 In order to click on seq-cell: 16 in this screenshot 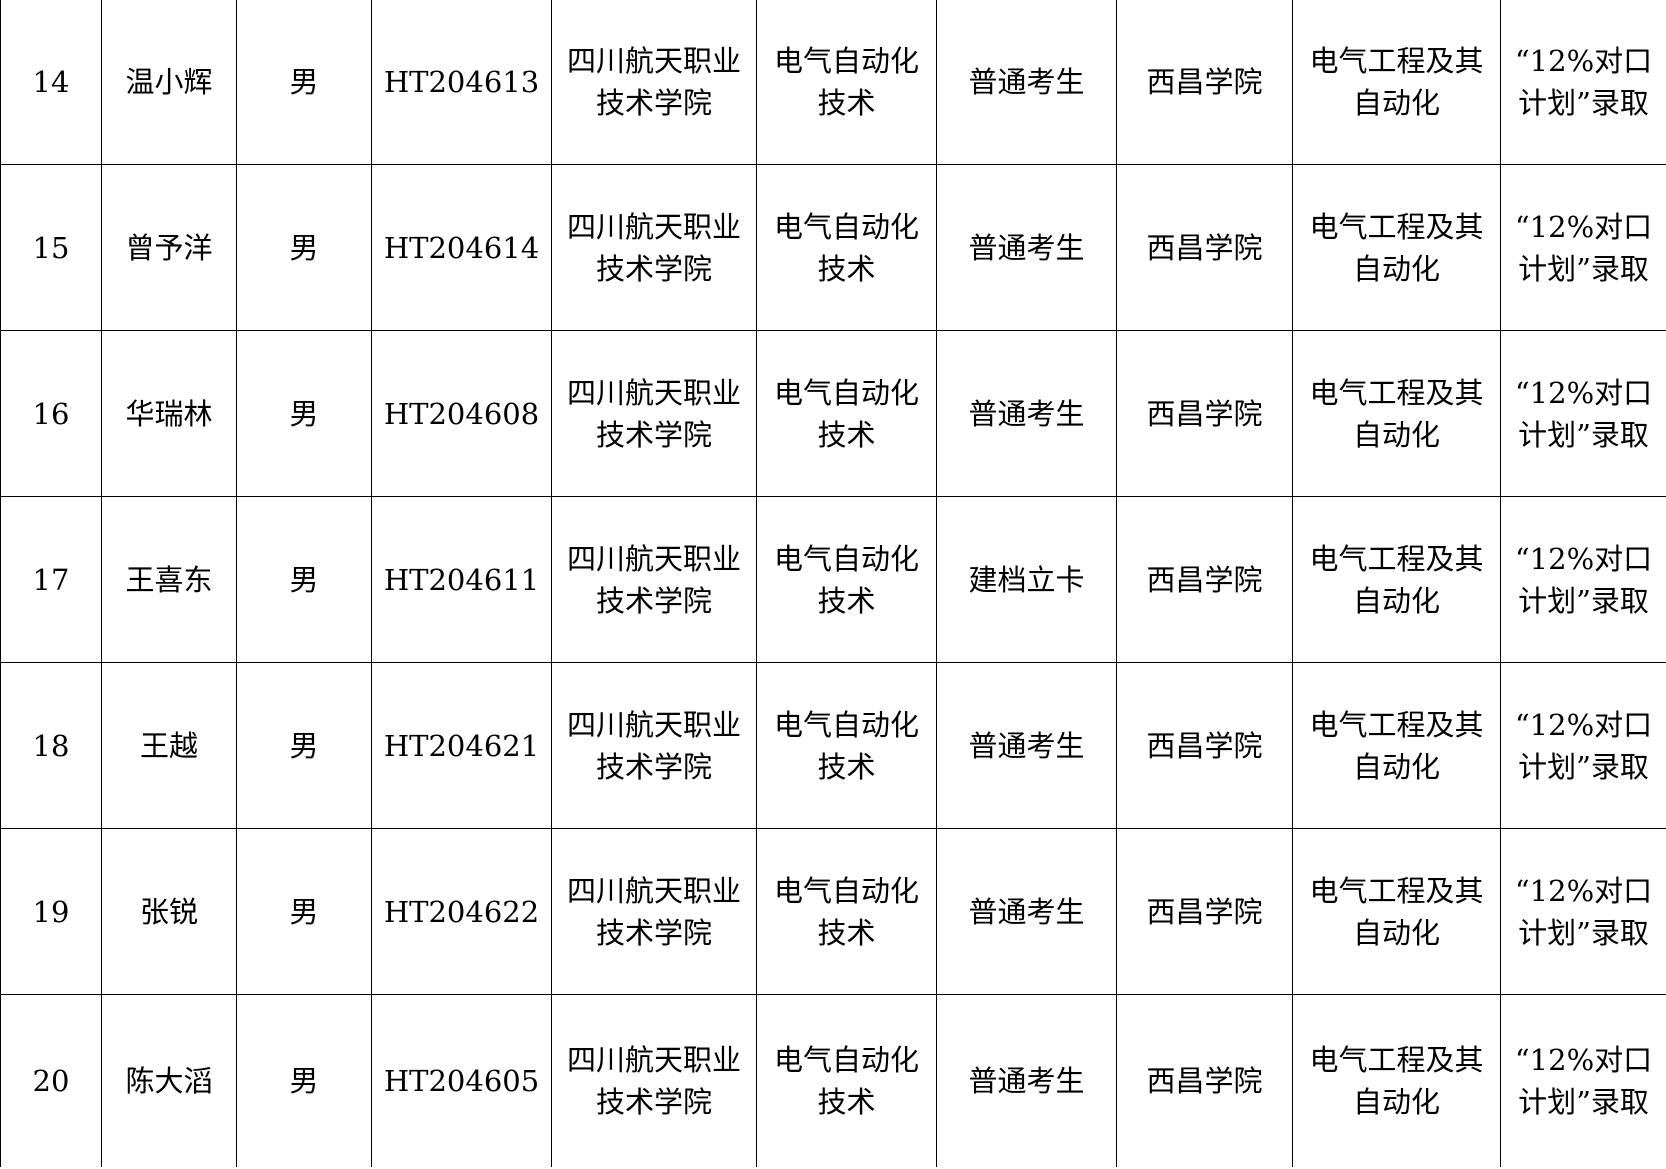, I will do `click(51, 413)`.